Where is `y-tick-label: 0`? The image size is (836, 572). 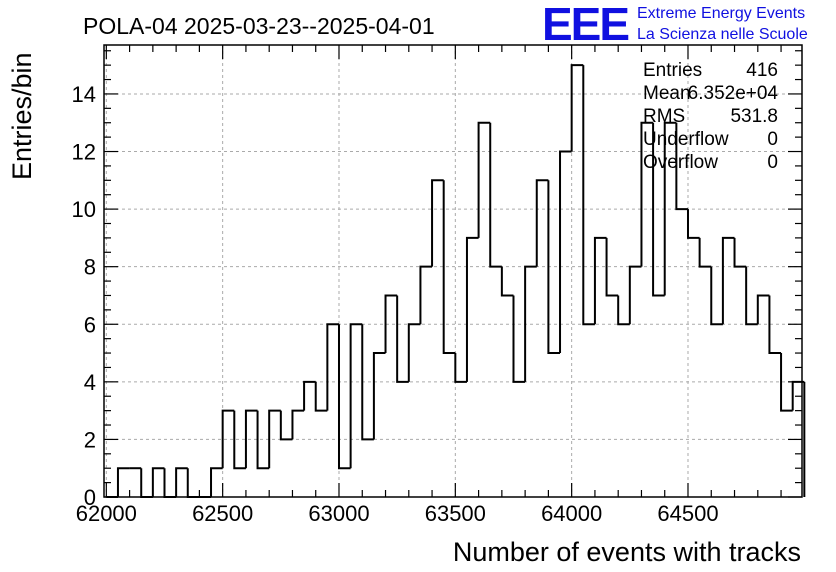 y-tick-label: 0 is located at coordinates (90, 497).